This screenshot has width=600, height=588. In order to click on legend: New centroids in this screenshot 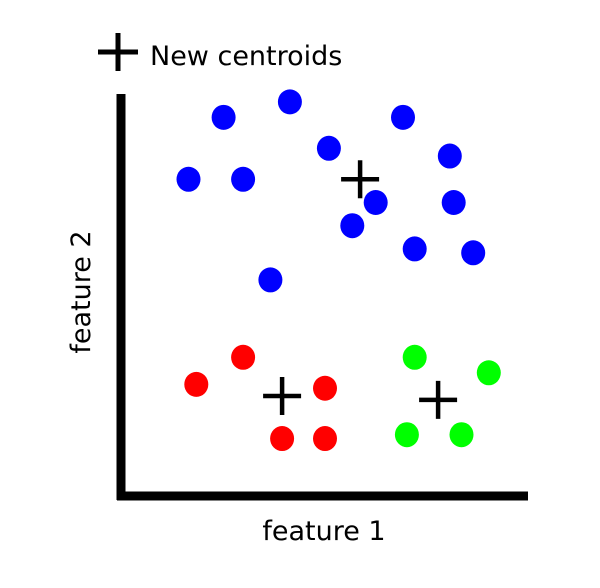, I will do `click(220, 52)`.